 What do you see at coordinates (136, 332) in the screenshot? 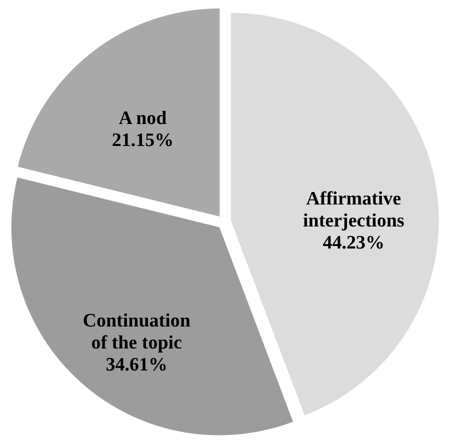
I see `slice-label: Continuation of the topic` at bounding box center [136, 332].